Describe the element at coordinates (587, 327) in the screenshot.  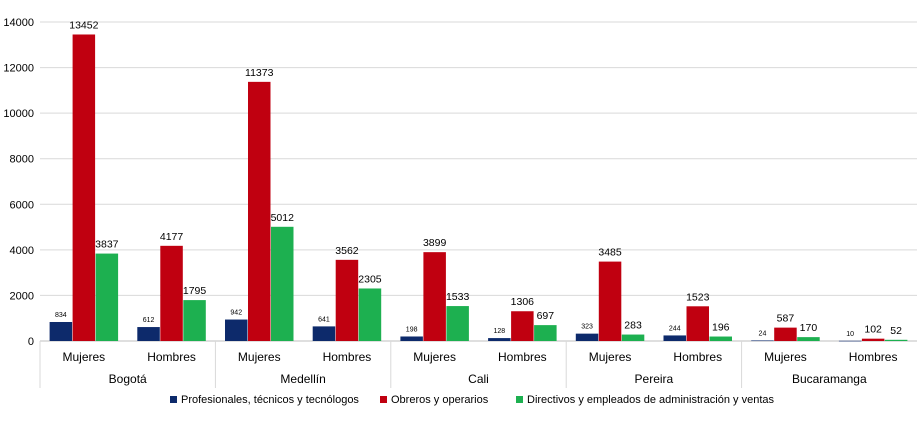
I see `data-label: 323` at that location.